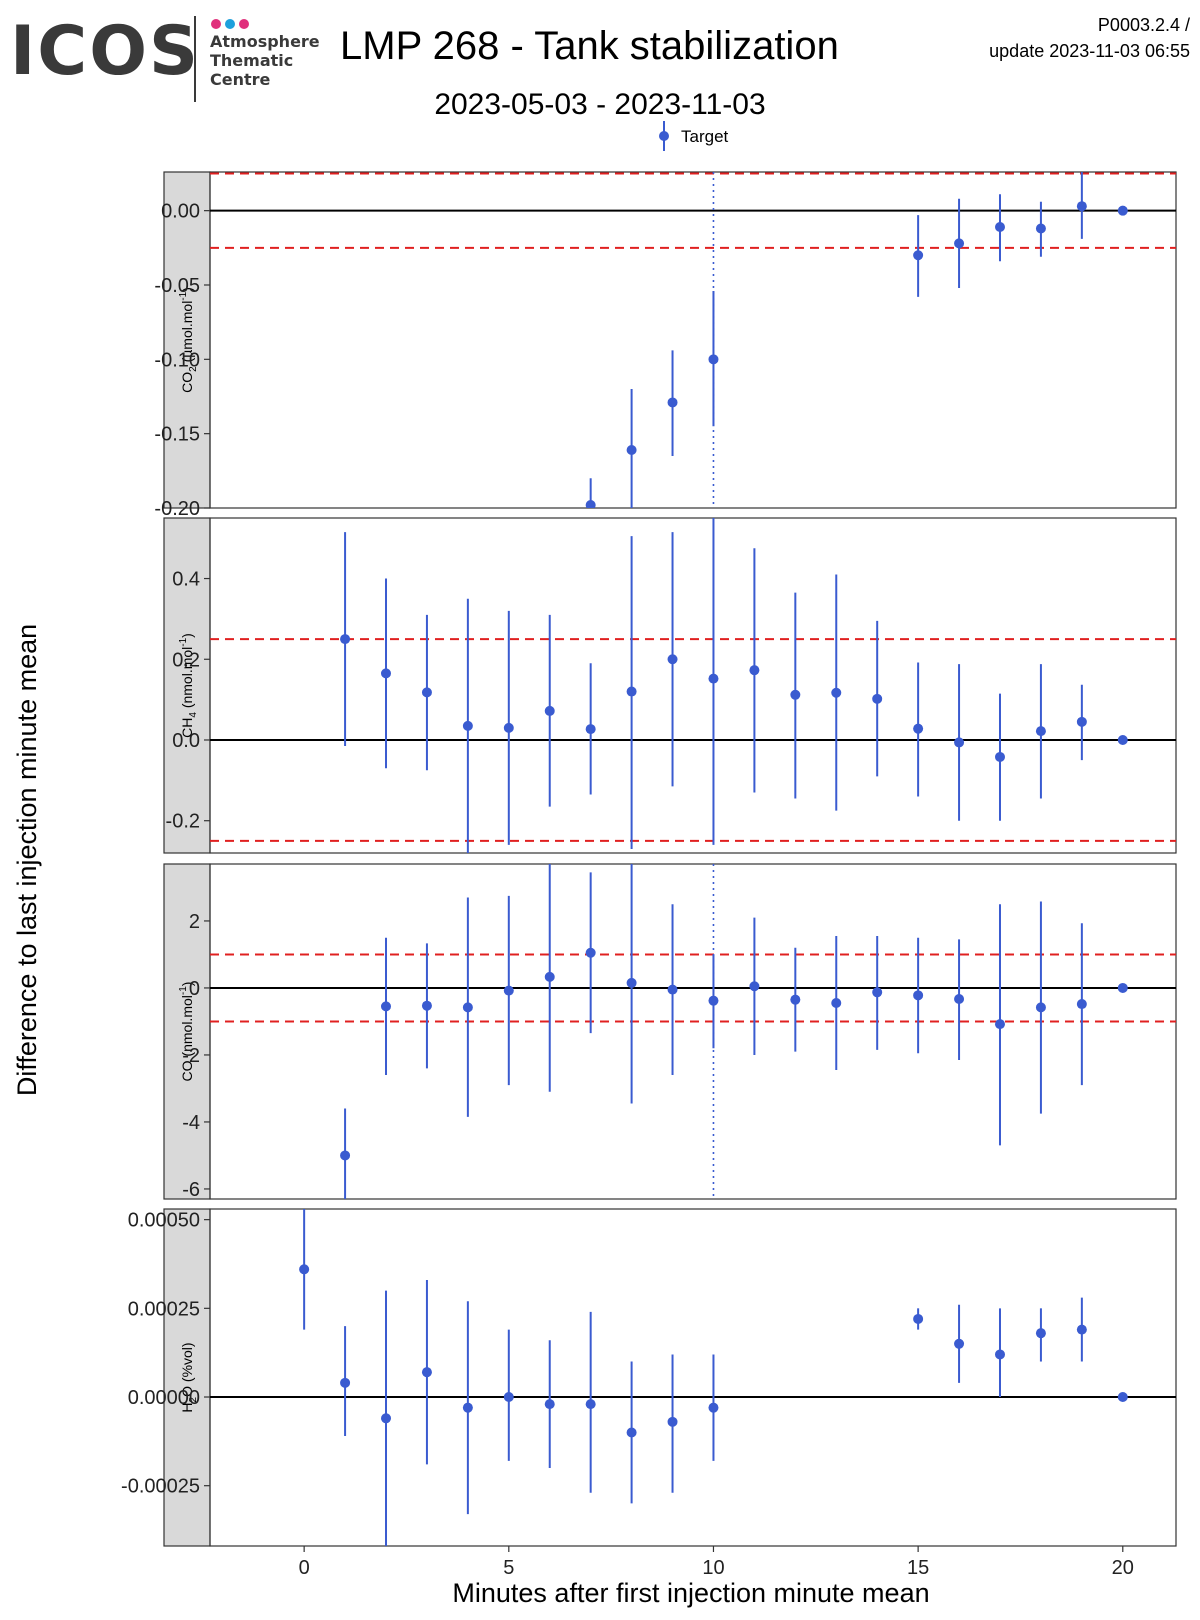 This screenshot has height=1620, width=1200. What do you see at coordinates (191, 1056) in the screenshot?
I see `y-tick-label: -2` at bounding box center [191, 1056].